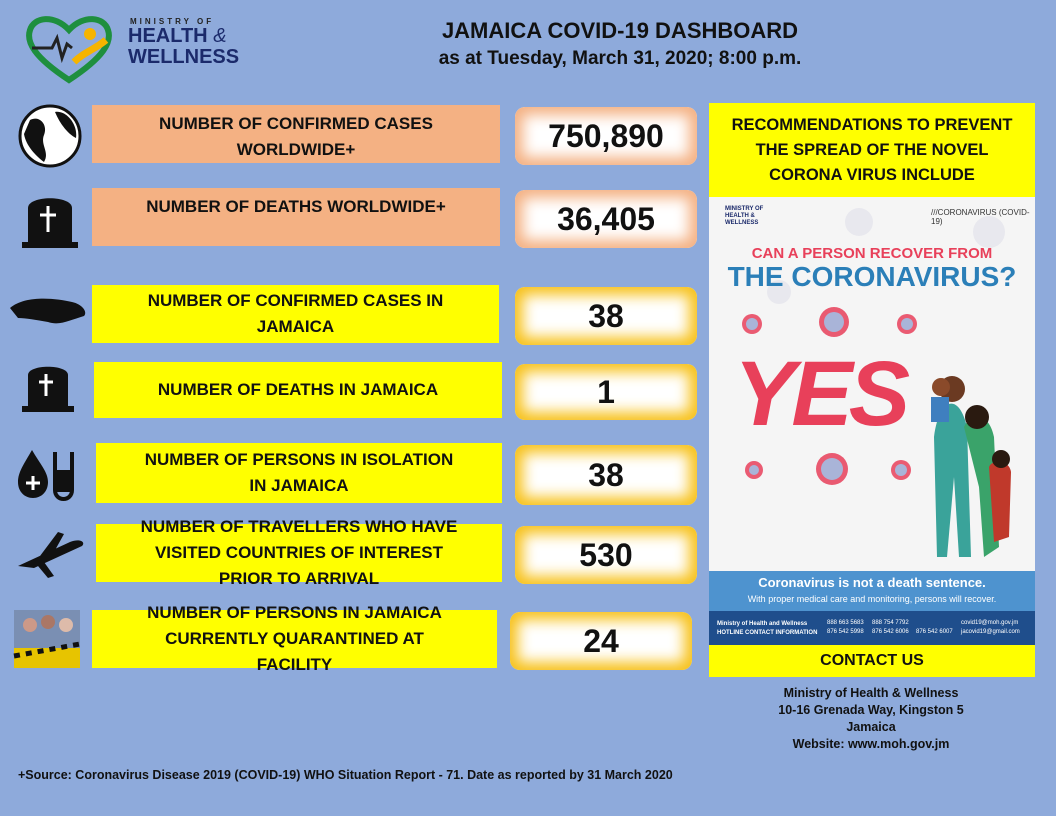 This screenshot has width=1056, height=816. Describe the element at coordinates (298, 390) in the screenshot. I see `stat-label: NUMBER OF DEATHS IN JAMAICA` at that location.